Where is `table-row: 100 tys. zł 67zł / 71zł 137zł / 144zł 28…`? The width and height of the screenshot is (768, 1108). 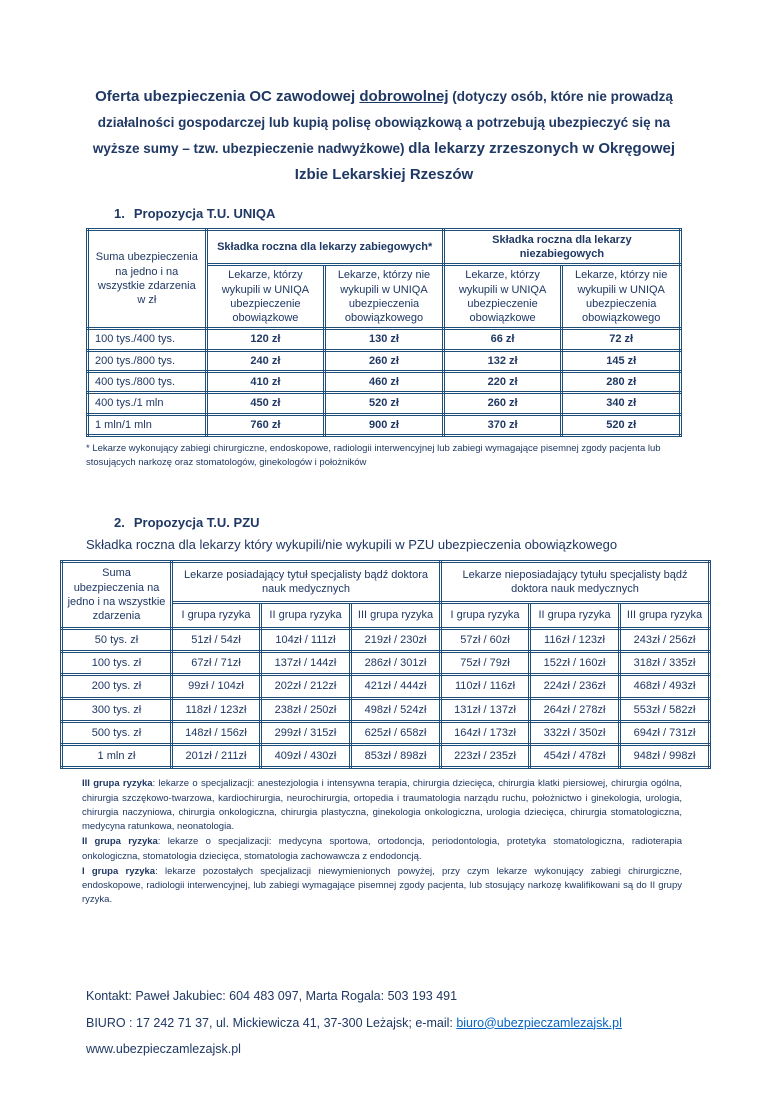
table-row: 100 tys. zł 67zł / 71zł 137zł / 144zł 28… is located at coordinates (386, 663).